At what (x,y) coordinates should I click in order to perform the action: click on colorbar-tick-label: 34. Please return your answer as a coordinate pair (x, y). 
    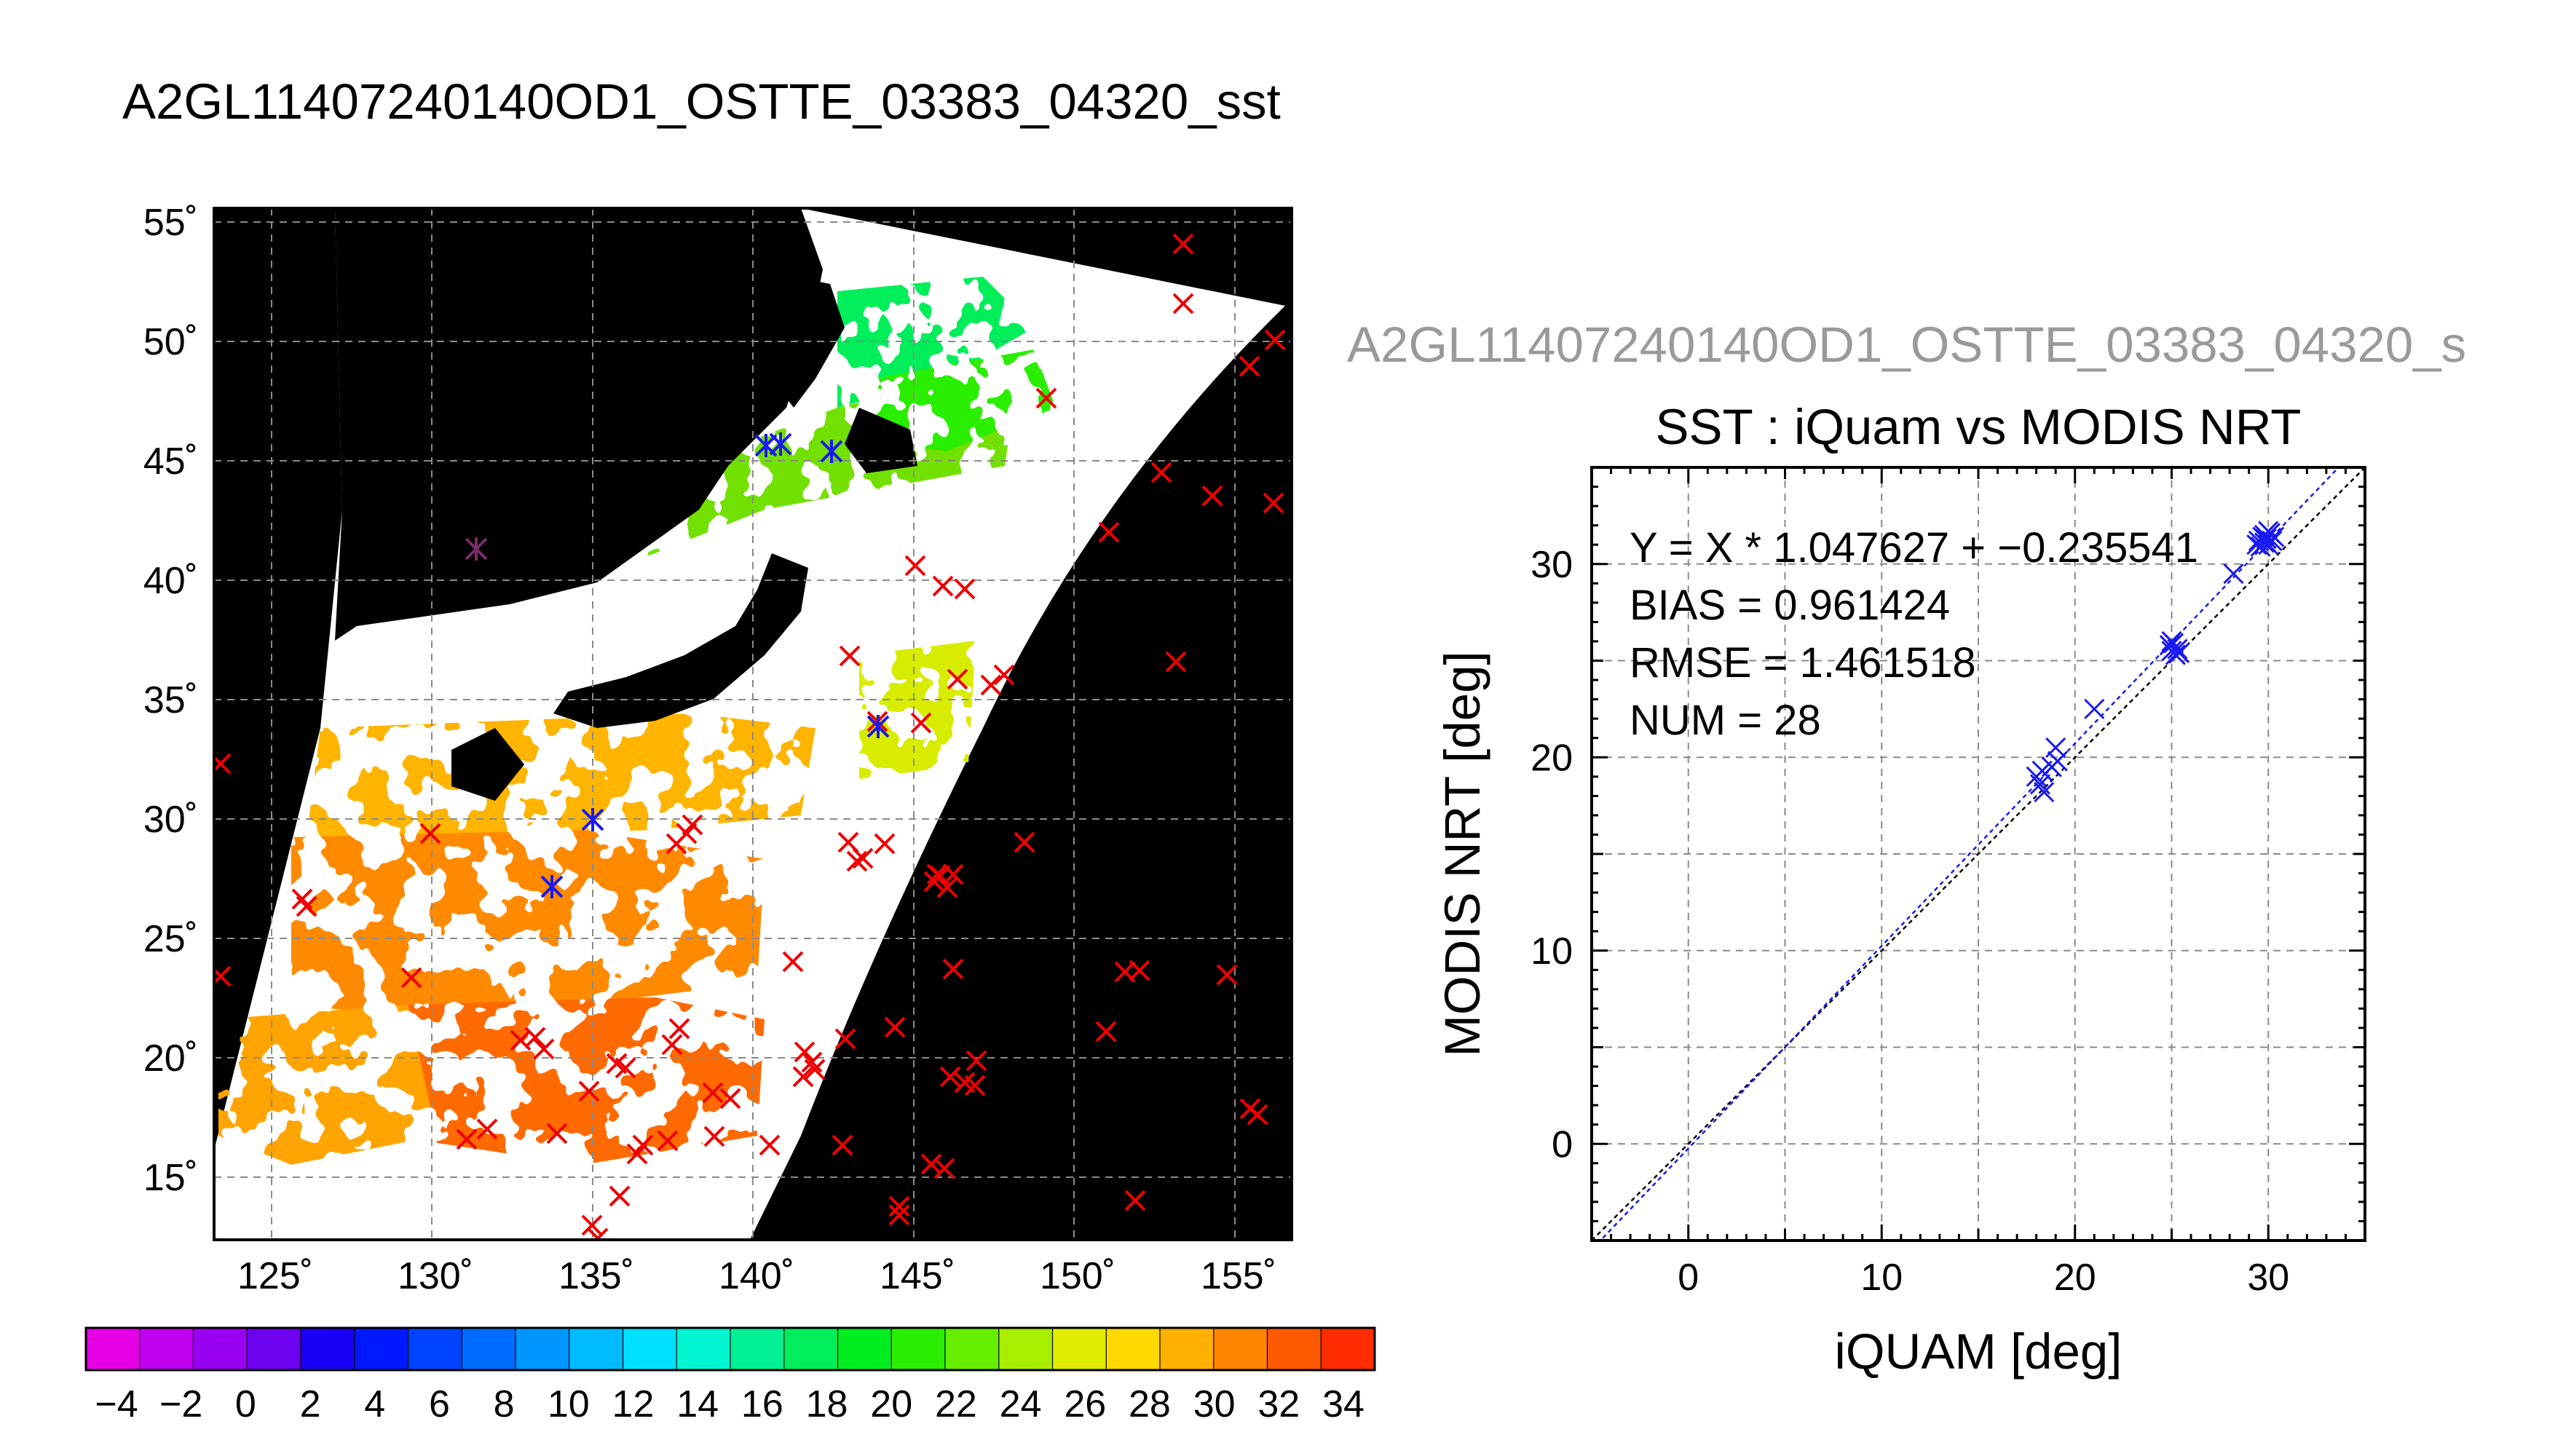
    Looking at the image, I should click on (1343, 1404).